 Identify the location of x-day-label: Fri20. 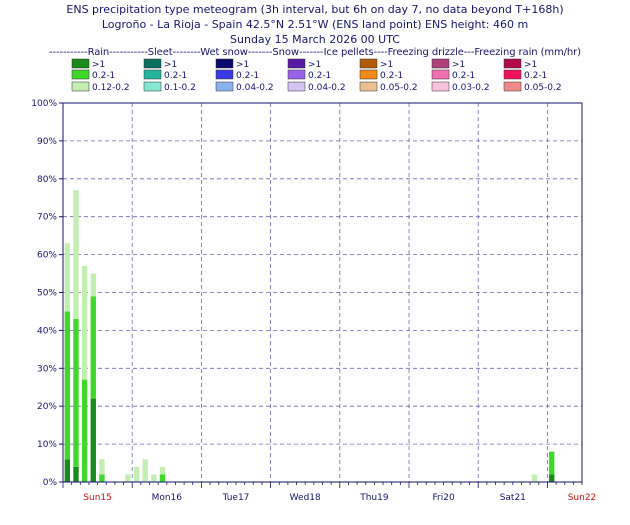
(444, 498).